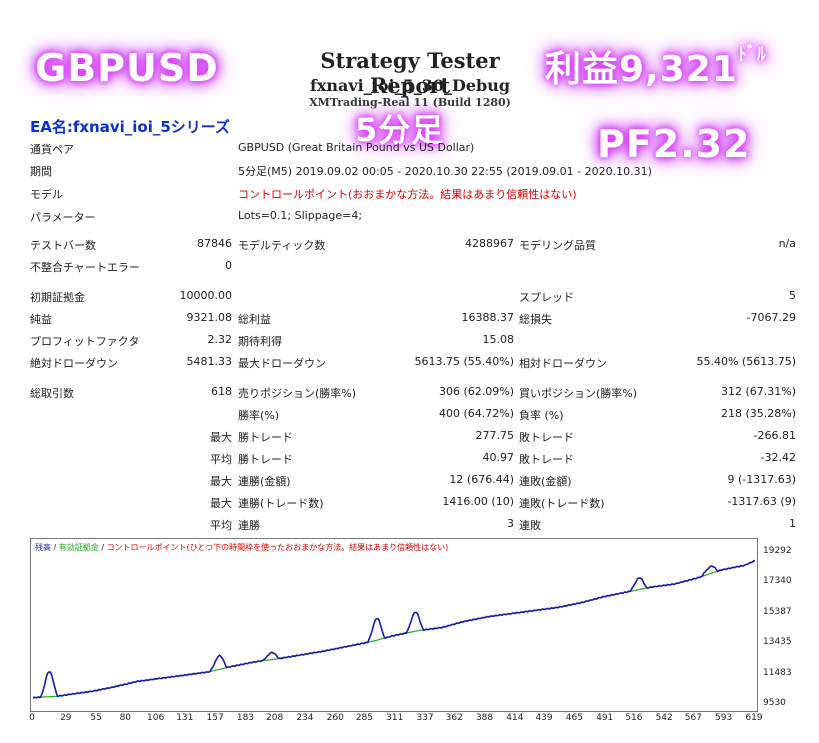  Describe the element at coordinates (544, 718) in the screenshot. I see `x-tick-label: 439` at that location.